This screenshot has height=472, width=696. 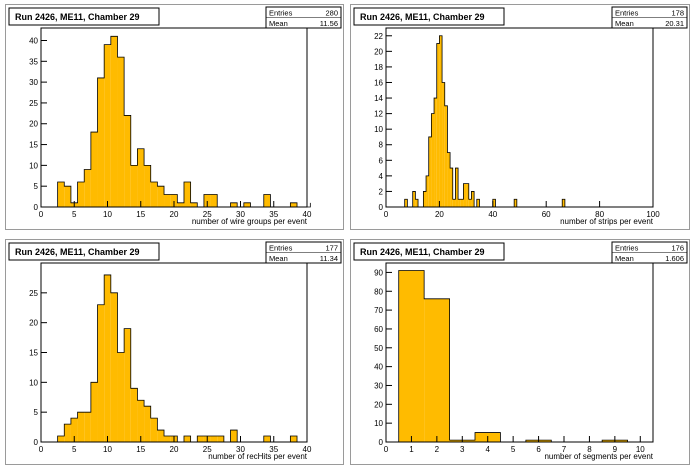 What do you see at coordinates (250, 221) in the screenshot?
I see `x-axis-label: number of wire groups per event` at bounding box center [250, 221].